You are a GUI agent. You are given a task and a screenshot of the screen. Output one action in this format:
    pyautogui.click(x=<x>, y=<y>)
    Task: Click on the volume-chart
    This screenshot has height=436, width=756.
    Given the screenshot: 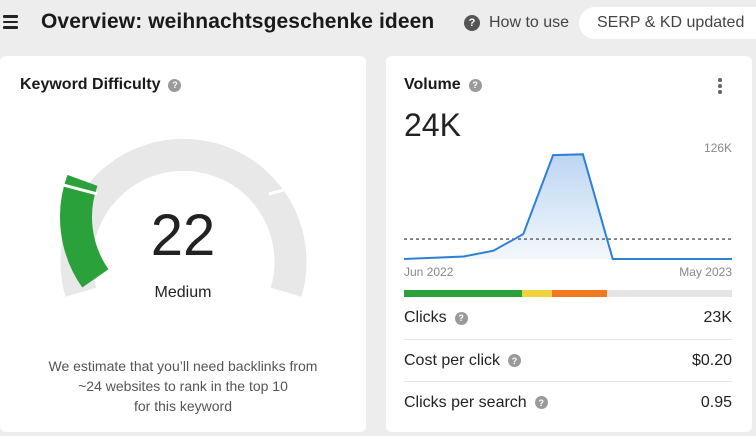 What is the action you would take?
    pyautogui.click(x=567, y=206)
    